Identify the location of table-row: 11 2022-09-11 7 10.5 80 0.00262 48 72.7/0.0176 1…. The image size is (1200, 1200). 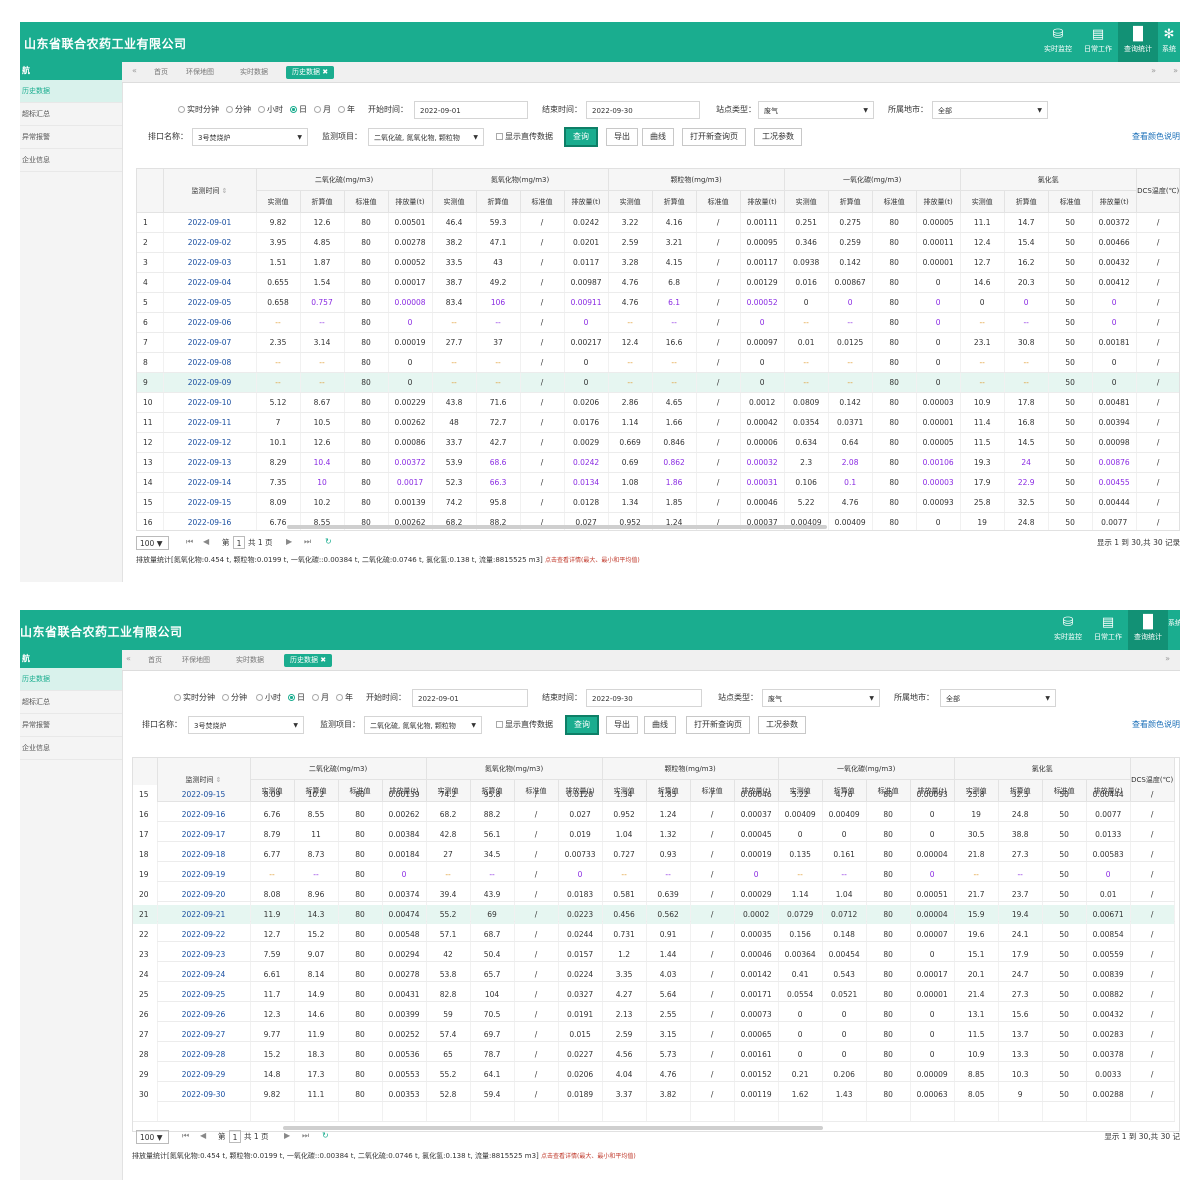
(658, 422).